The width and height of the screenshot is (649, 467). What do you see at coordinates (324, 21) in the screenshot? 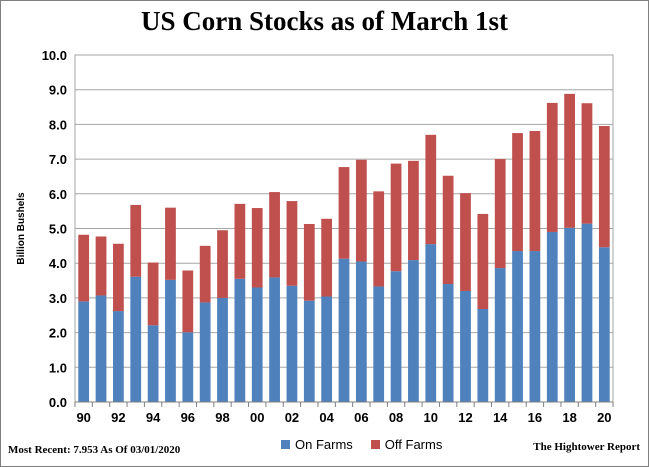
I see `chart-title: US Corn Stocks as of March 1st` at bounding box center [324, 21].